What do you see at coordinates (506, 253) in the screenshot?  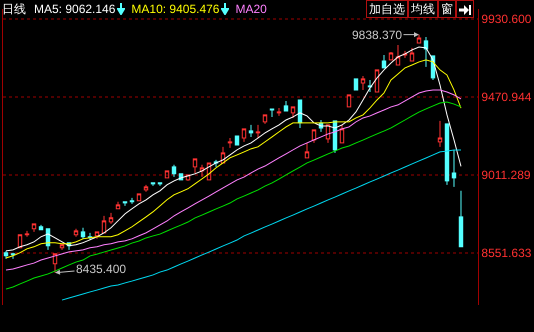 I see `y-tick-label: 8551.633` at bounding box center [506, 253].